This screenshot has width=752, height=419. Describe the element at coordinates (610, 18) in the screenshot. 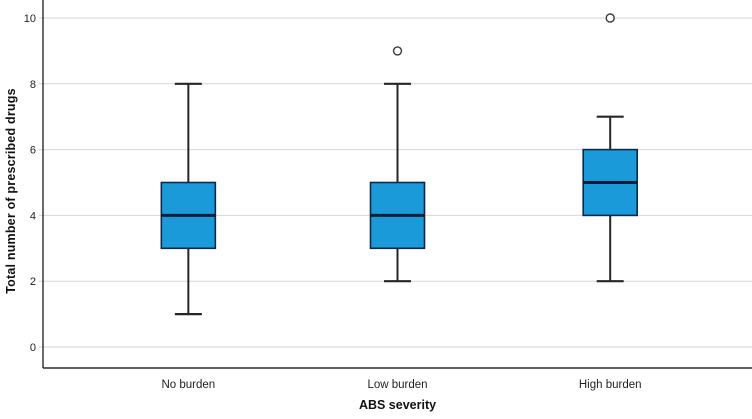

I see `outlier-point-high-burden` at that location.